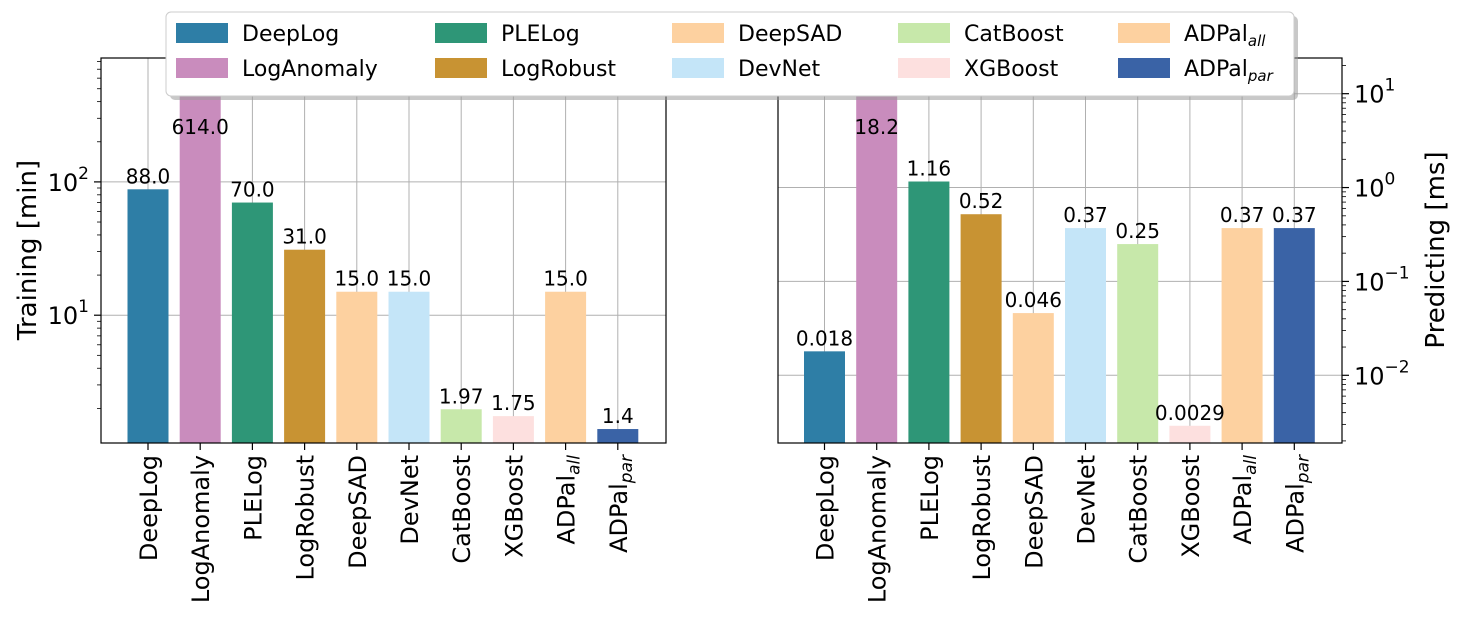 Image resolution: width=1459 pixels, height=634 pixels. I want to click on data-label-9: 0.37, so click(1242, 215).